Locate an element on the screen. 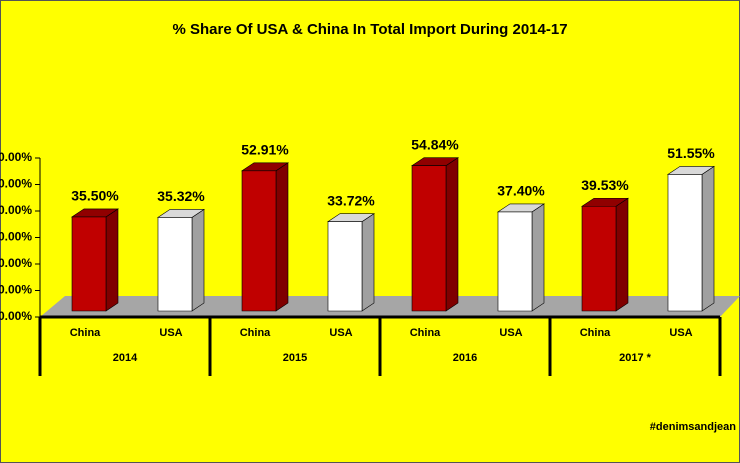  value-label: 39.53% is located at coordinates (605, 185).